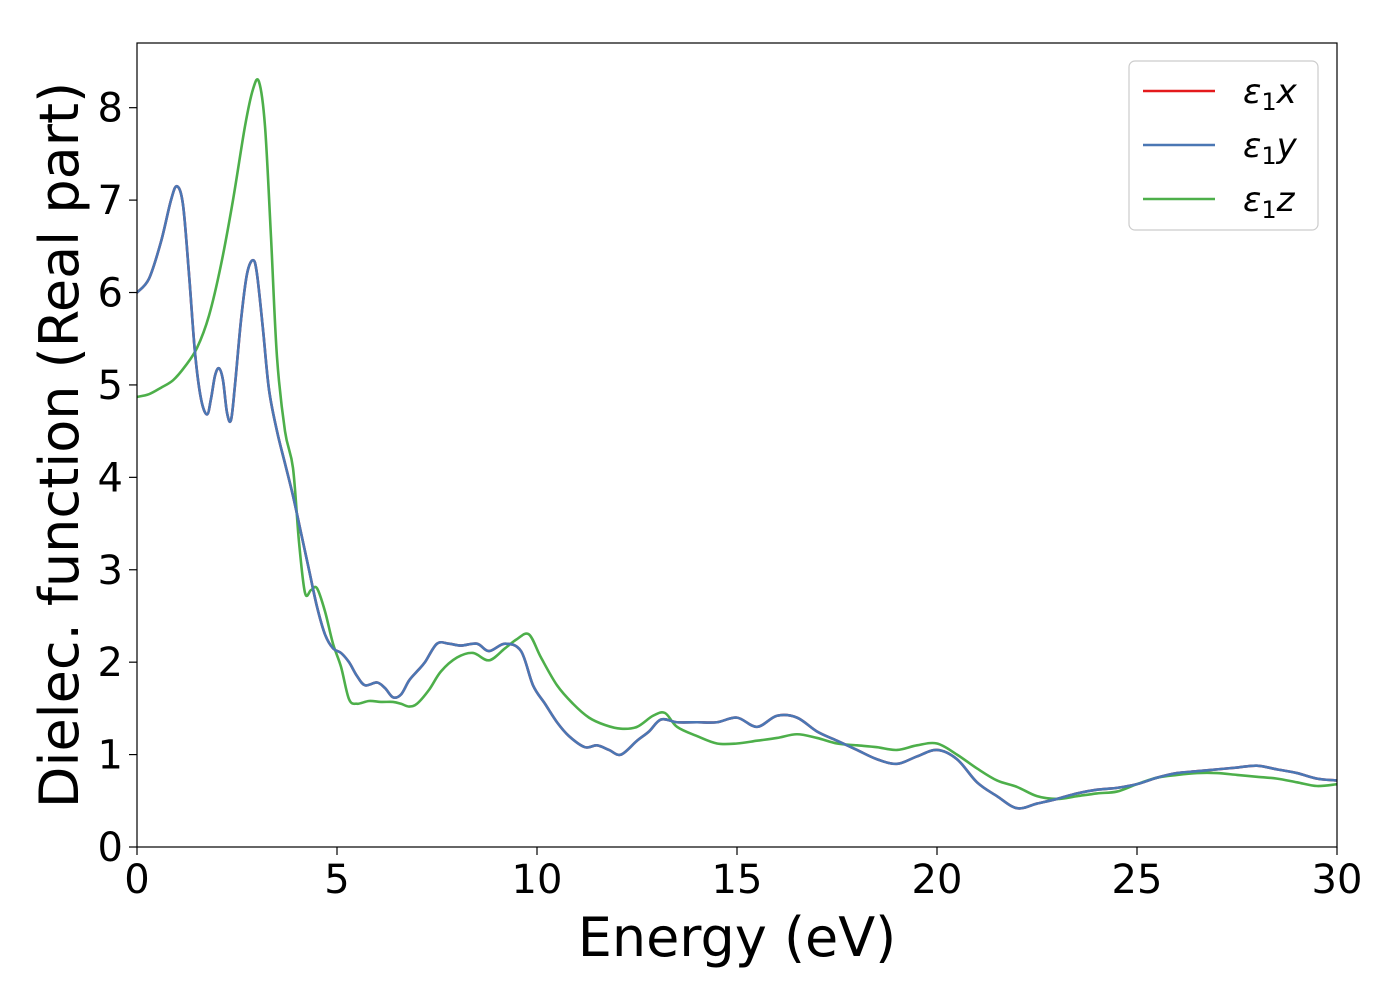 This screenshot has height=1000, width=1400. What do you see at coordinates (737, 937) in the screenshot?
I see `x-axis-title: Energy (eV)` at bounding box center [737, 937].